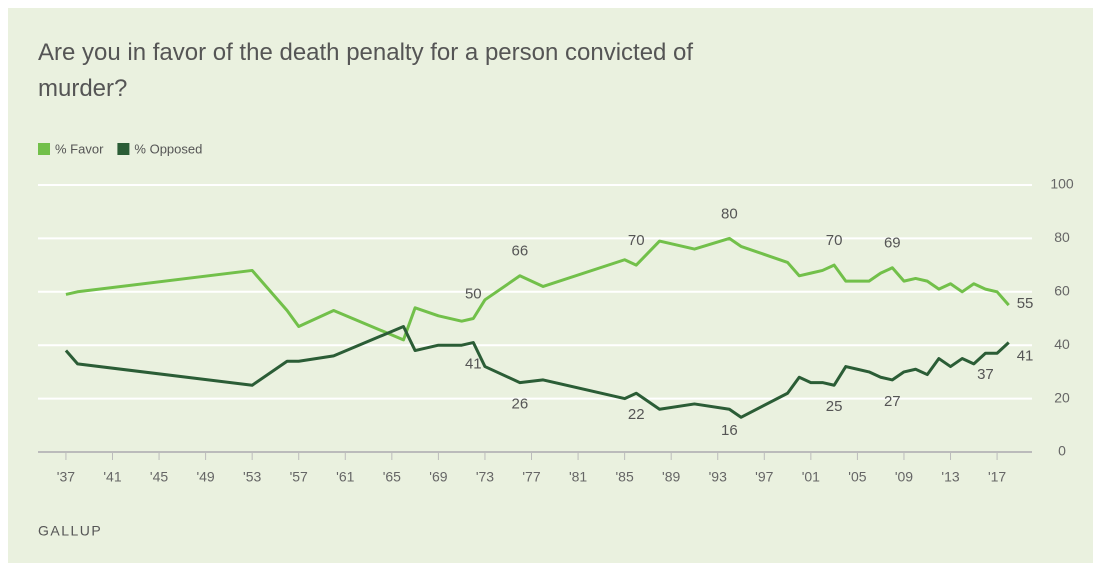 The width and height of the screenshot is (1101, 571). What do you see at coordinates (531, 477) in the screenshot?
I see `x-tick-label: '77` at bounding box center [531, 477].